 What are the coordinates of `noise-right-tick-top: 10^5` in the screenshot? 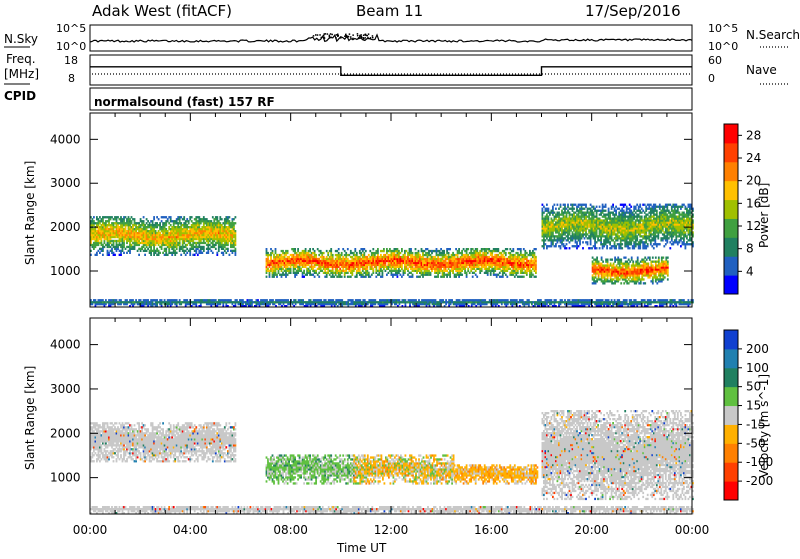 It's located at (723, 28).